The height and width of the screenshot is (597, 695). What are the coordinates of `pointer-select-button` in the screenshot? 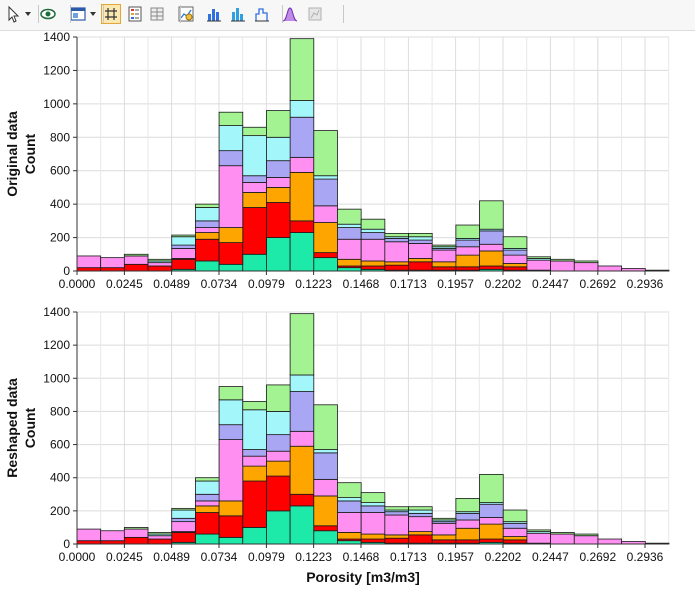 It's located at (13, 14).